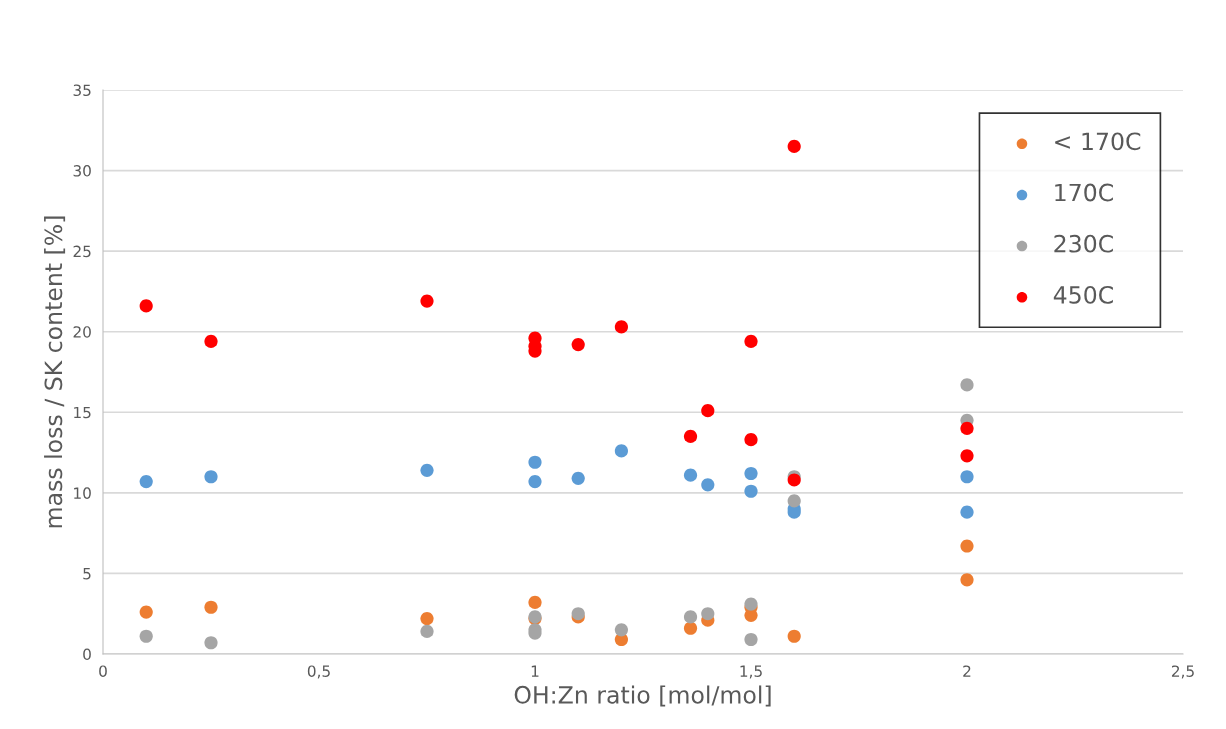 The width and height of the screenshot is (1226, 729). I want to click on y-axis-title: mass loss / SK content [%], so click(55, 372).